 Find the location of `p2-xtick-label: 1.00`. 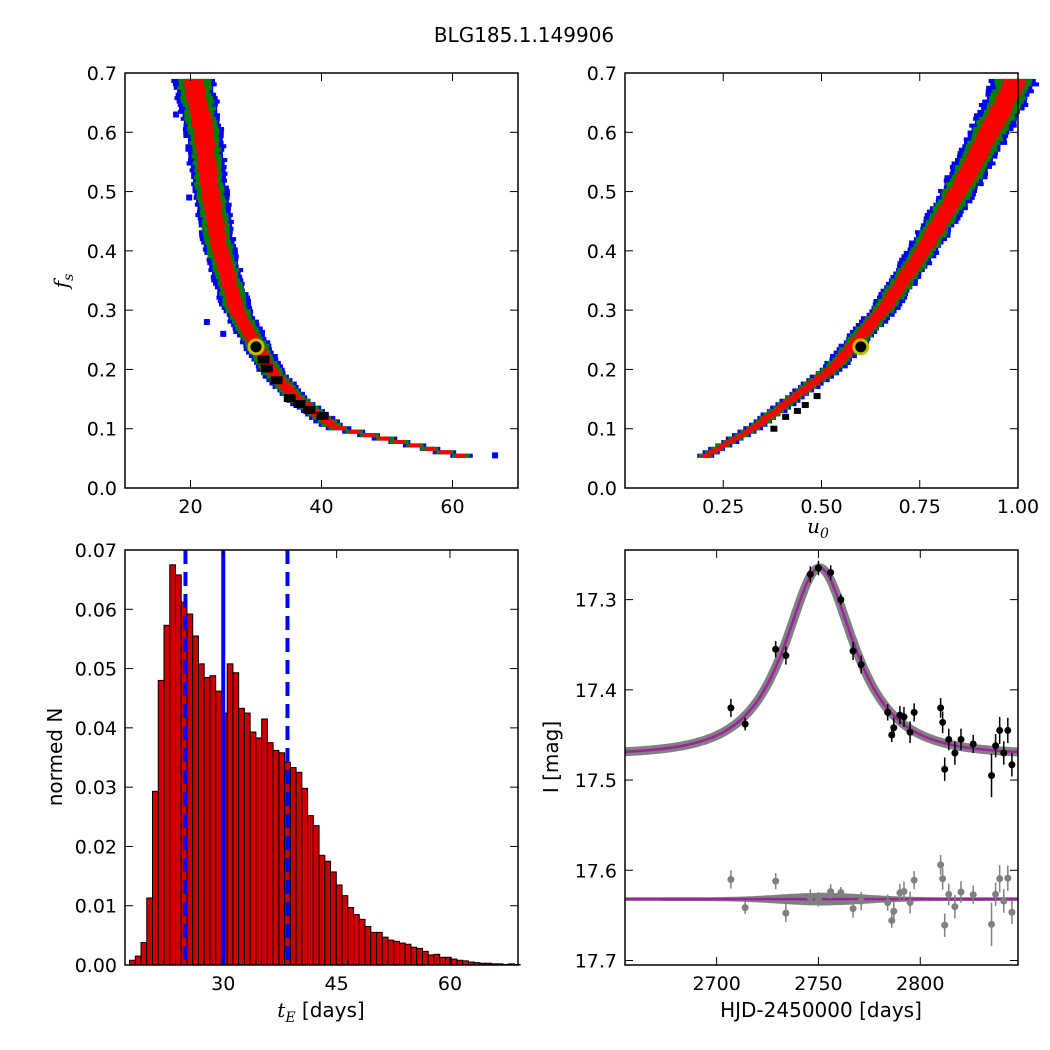

p2-xtick-label: 1.00 is located at coordinates (1018, 507).